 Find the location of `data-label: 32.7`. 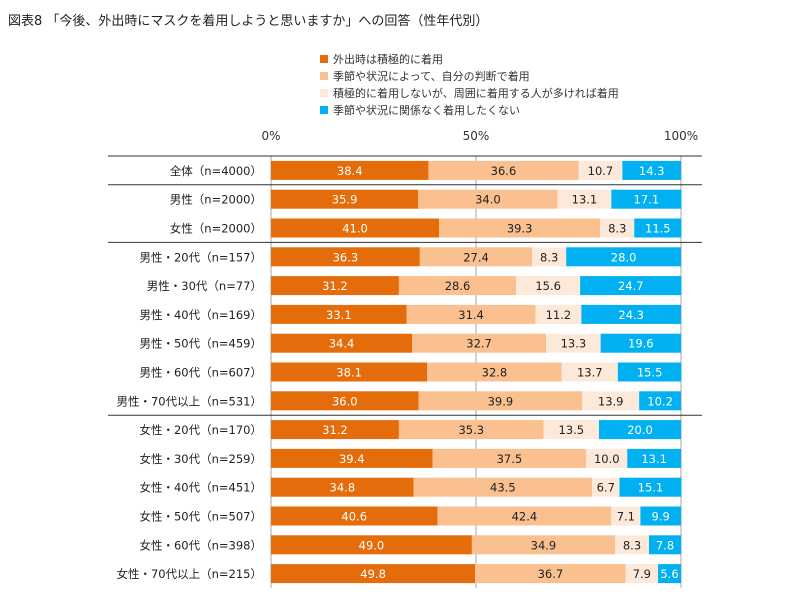

data-label: 32.7 is located at coordinates (479, 344).